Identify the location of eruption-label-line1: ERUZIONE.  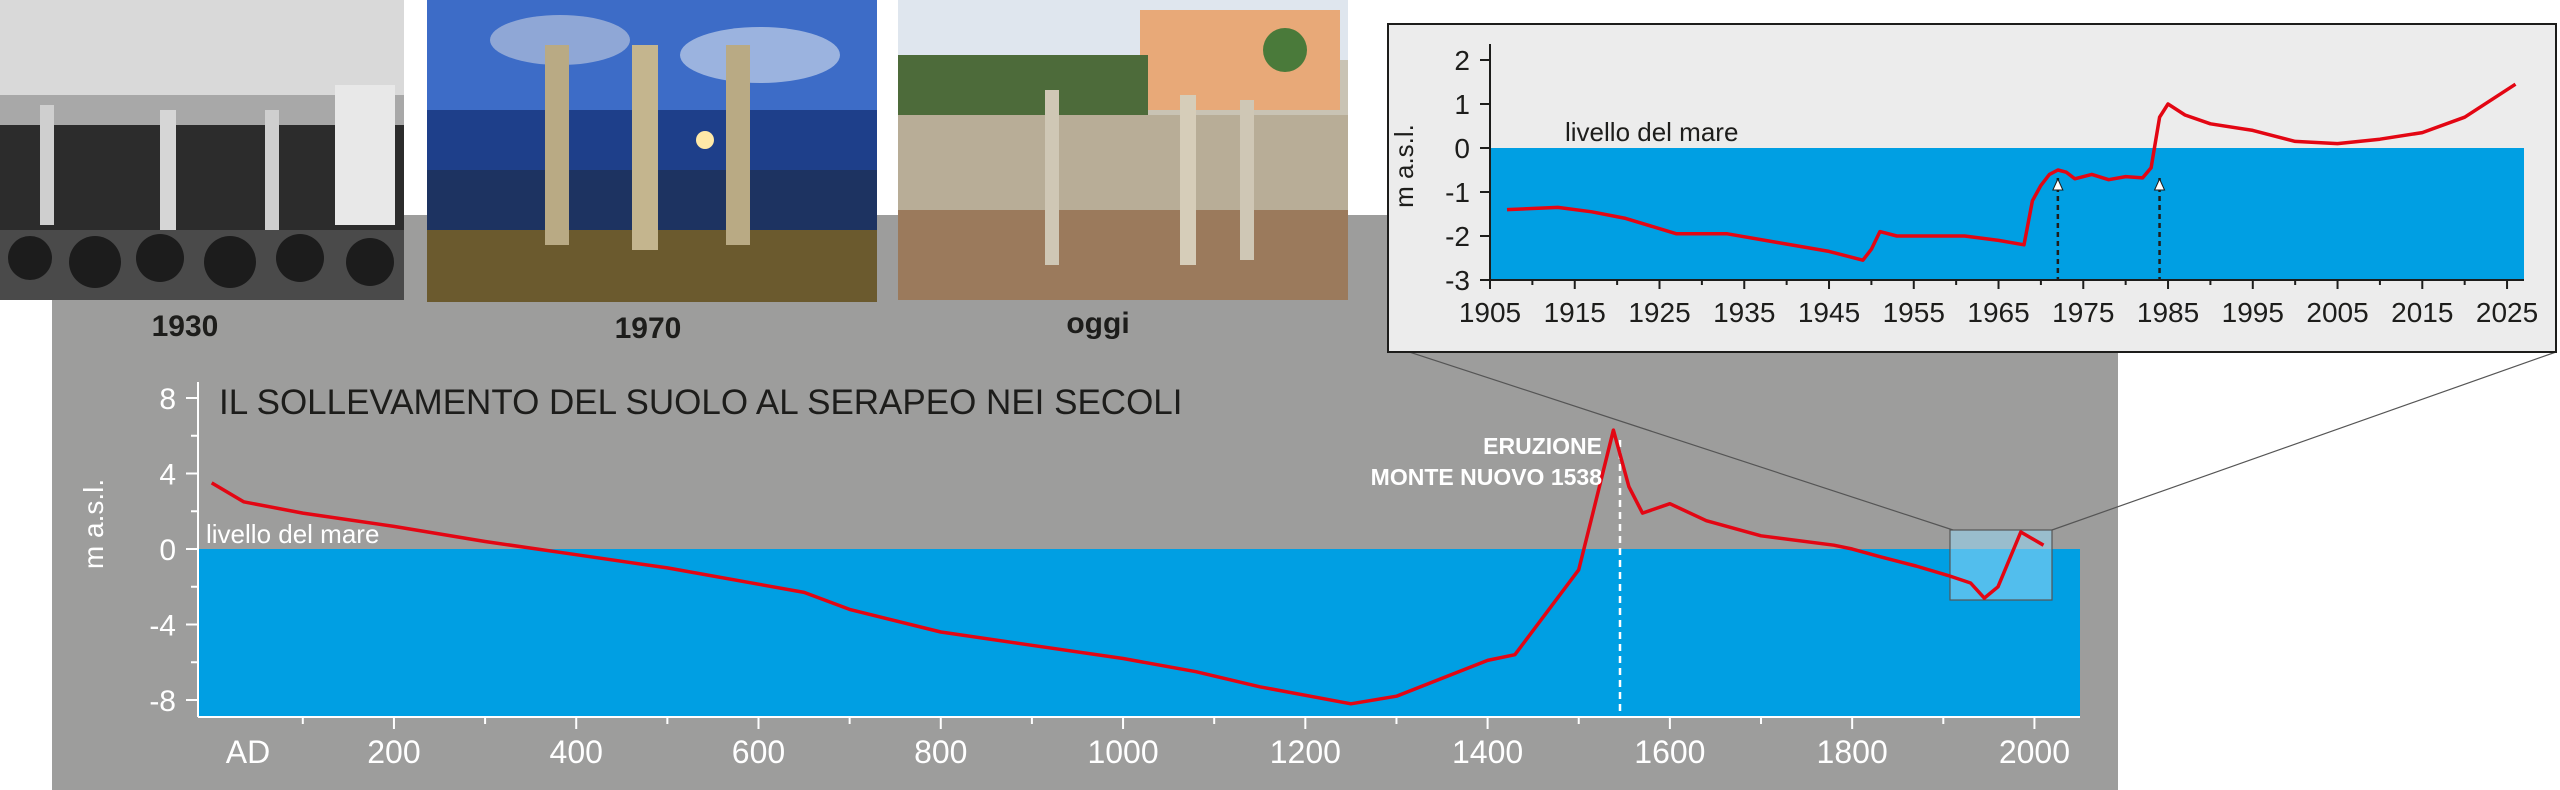
(1542, 446).